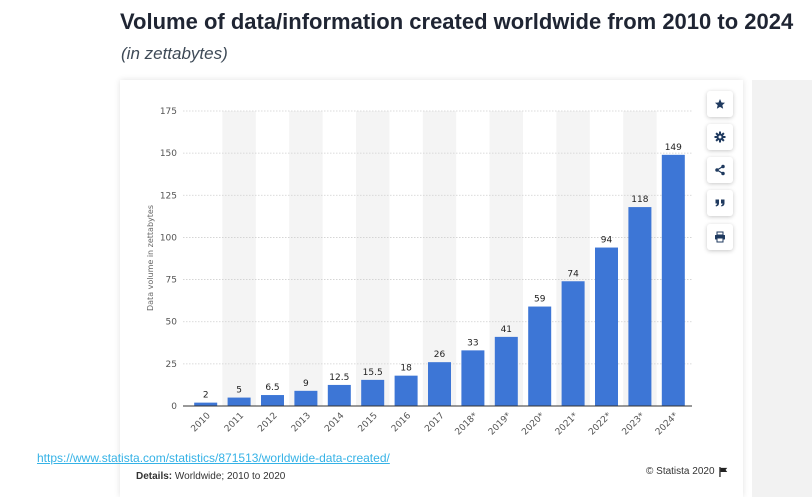 The image size is (812, 497). Describe the element at coordinates (473, 378) in the screenshot. I see `bar-2018*` at that location.